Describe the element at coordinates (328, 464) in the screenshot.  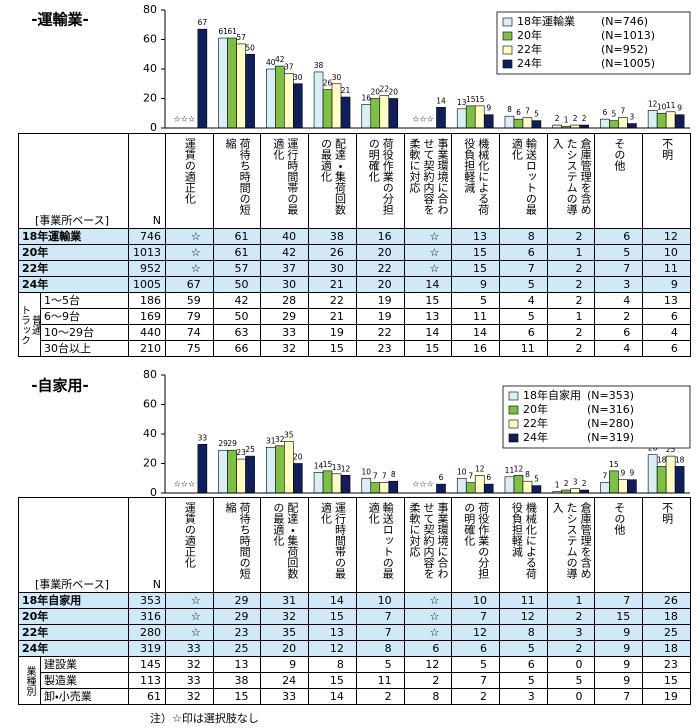
I see `data-label: 15` at that location.